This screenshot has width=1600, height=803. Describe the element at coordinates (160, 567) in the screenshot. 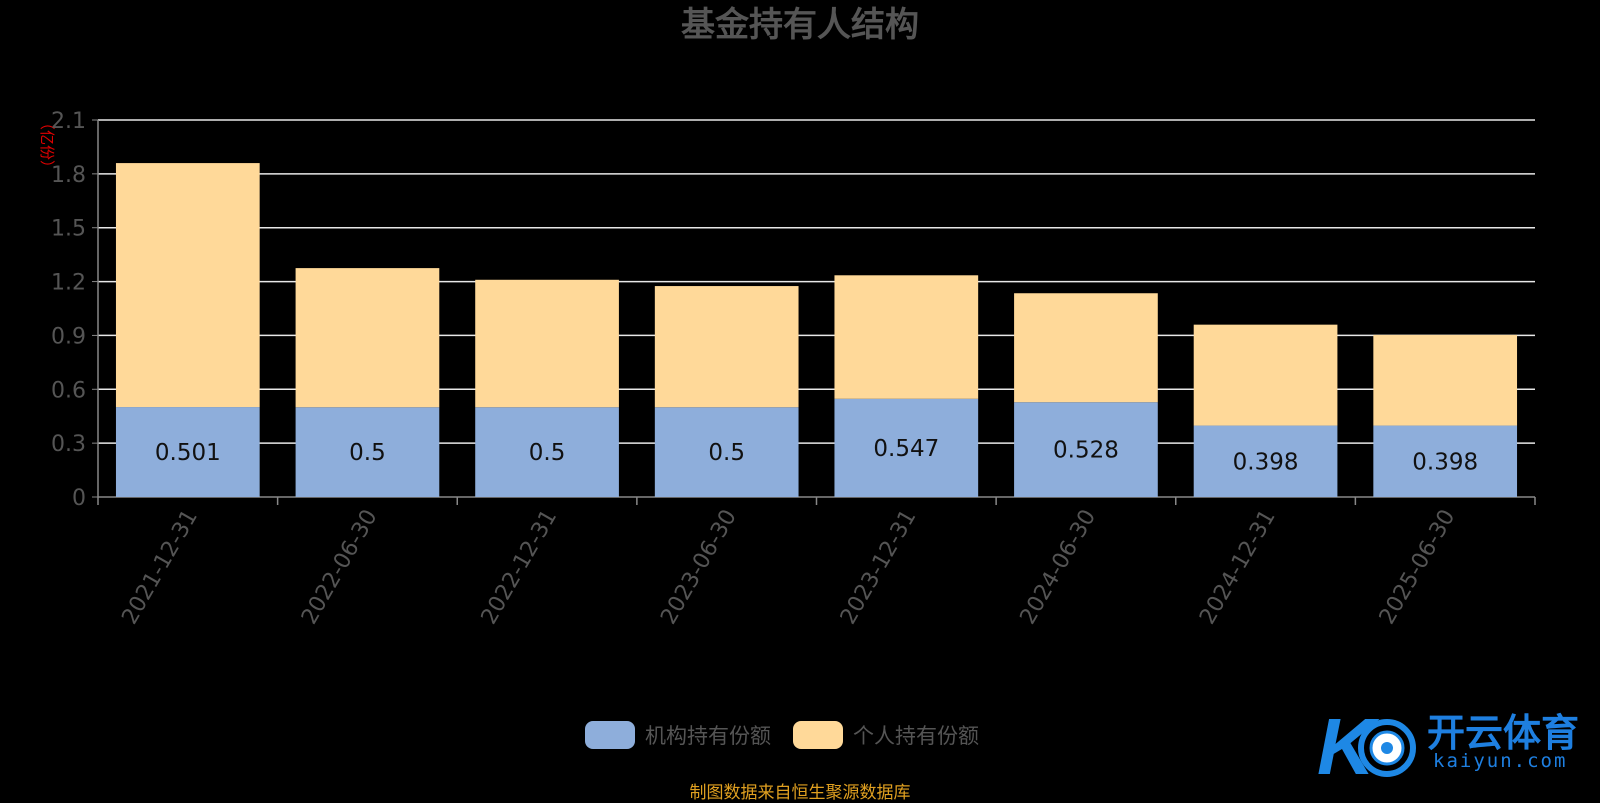

I see `x-tick-label: 2021-12-31` at that location.